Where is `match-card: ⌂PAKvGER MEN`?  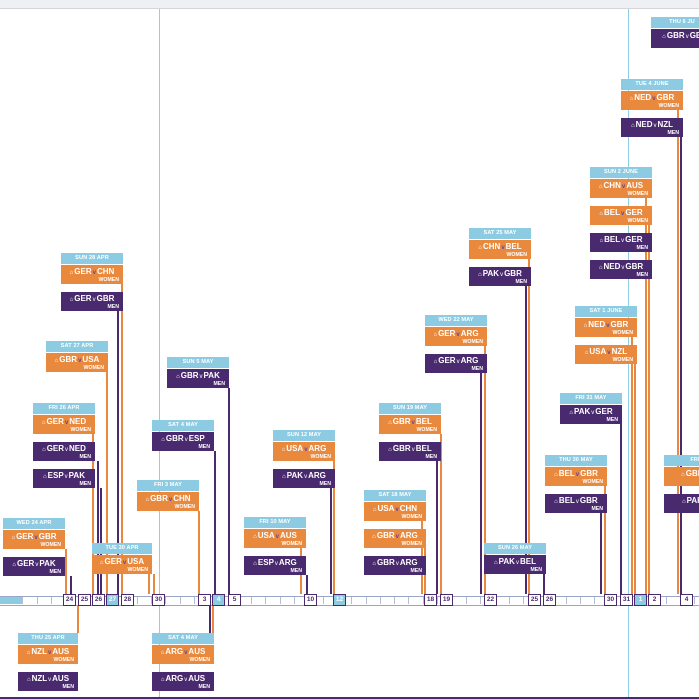 match-card: ⌂PAKvGER MEN is located at coordinates (591, 414).